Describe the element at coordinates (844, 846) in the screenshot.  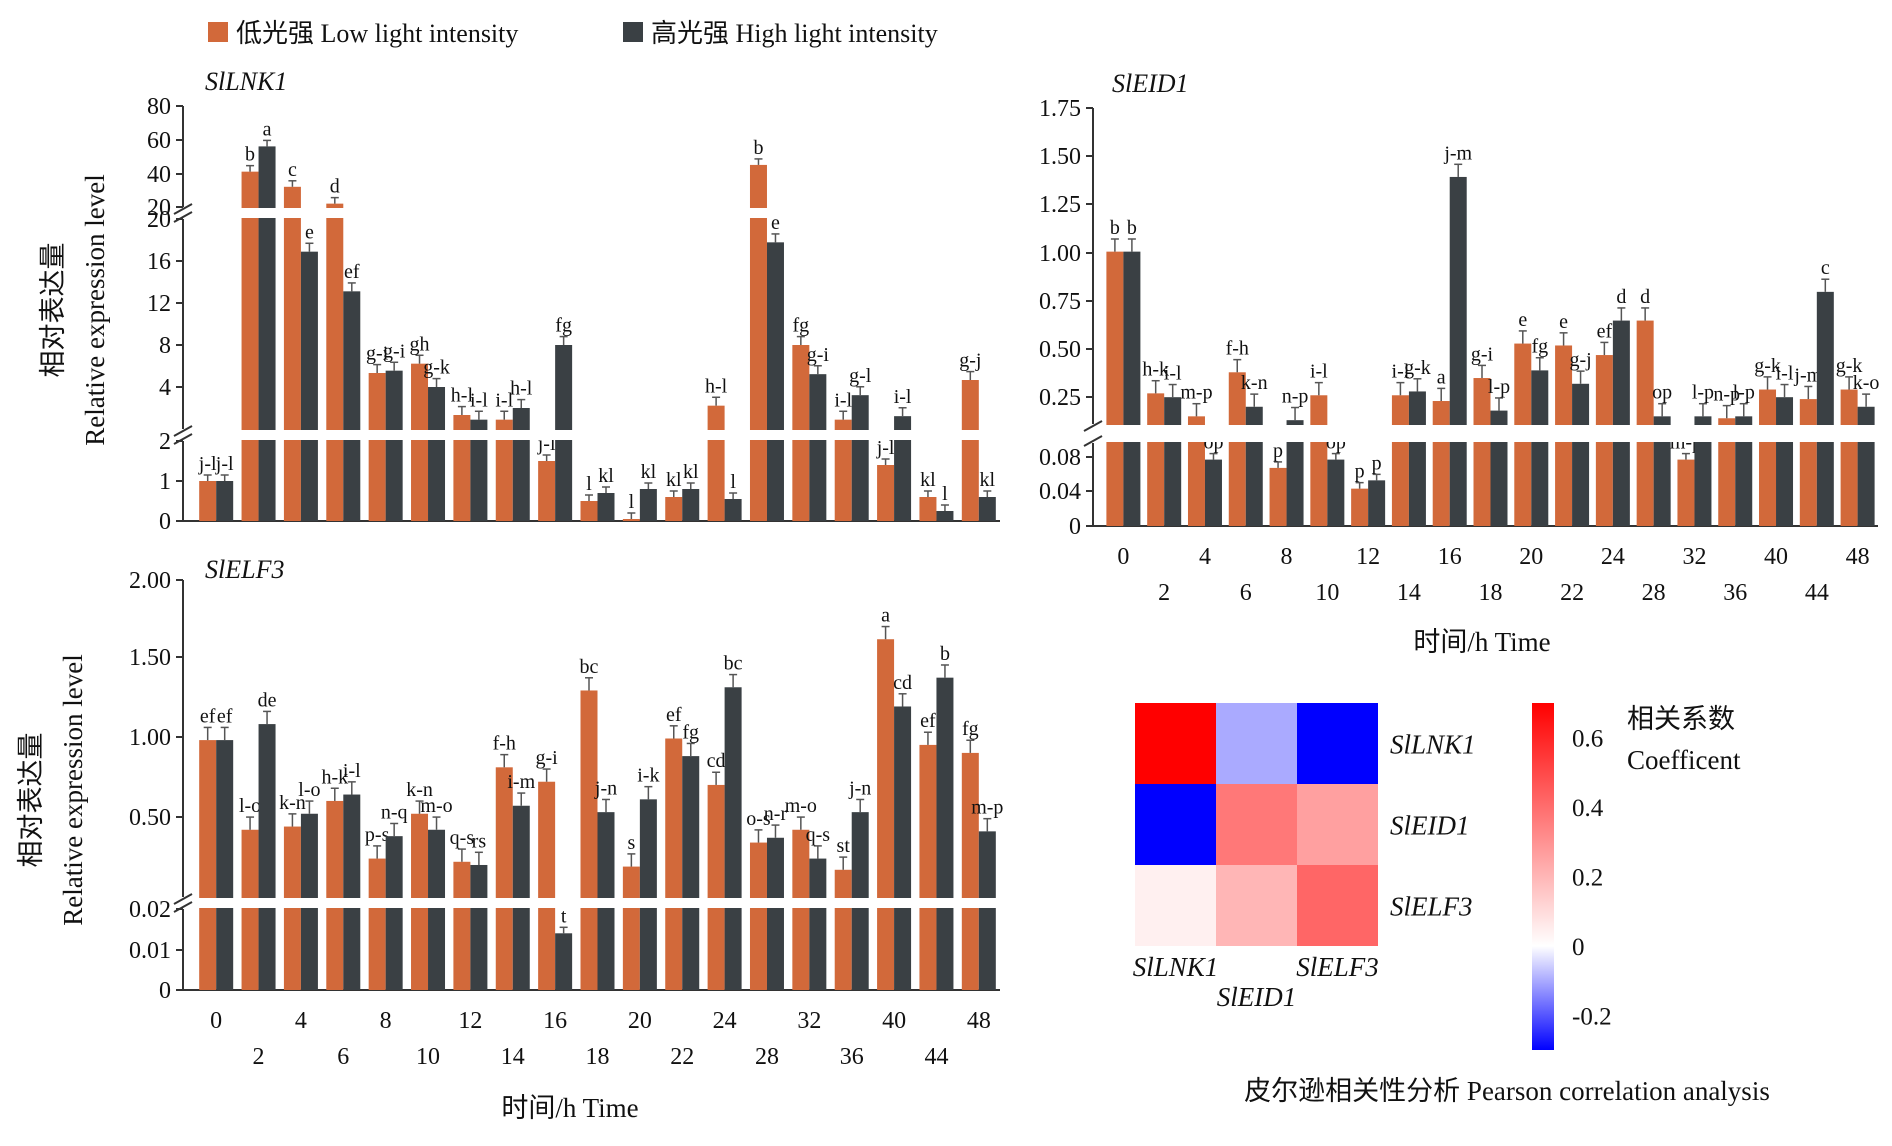
I see `significance-letter: st` at that location.